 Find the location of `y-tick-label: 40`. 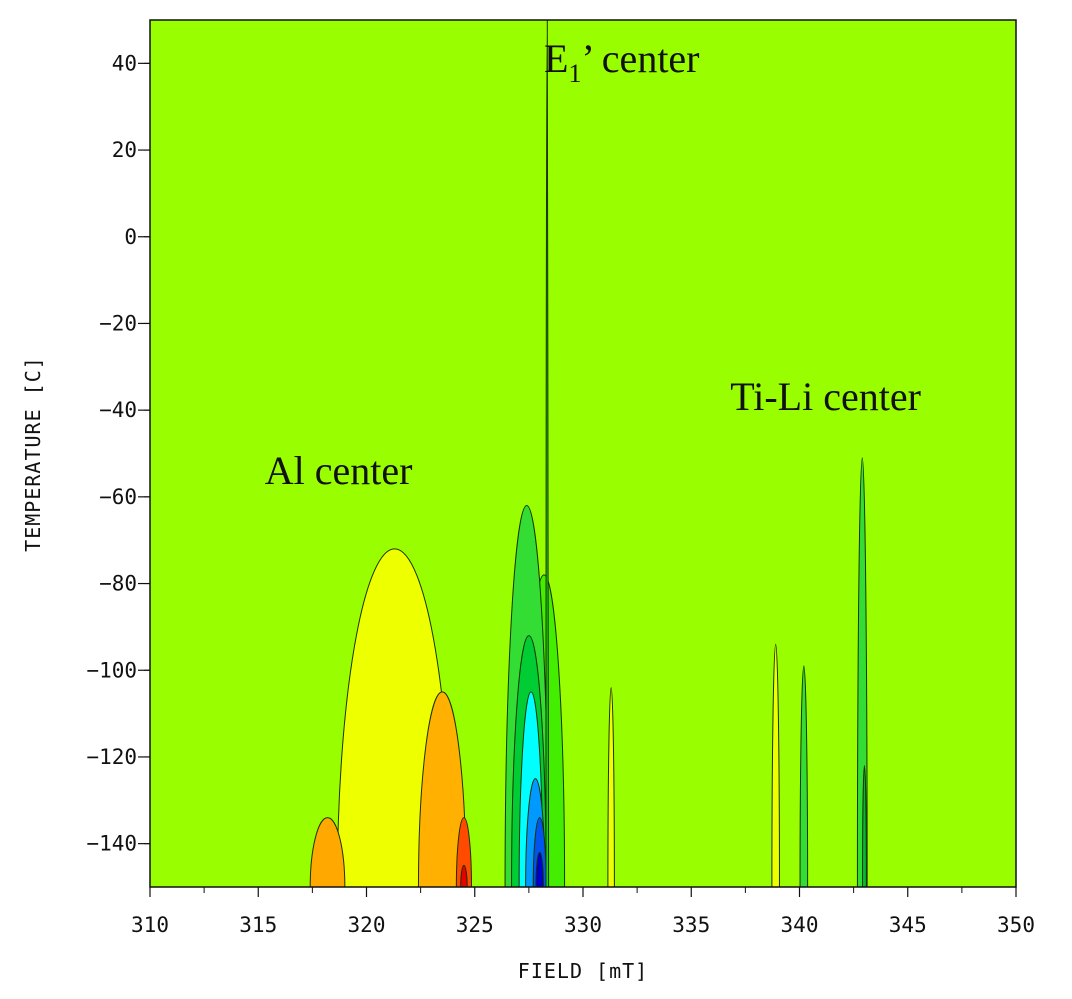

y-tick-label: 40 is located at coordinates (124, 63).